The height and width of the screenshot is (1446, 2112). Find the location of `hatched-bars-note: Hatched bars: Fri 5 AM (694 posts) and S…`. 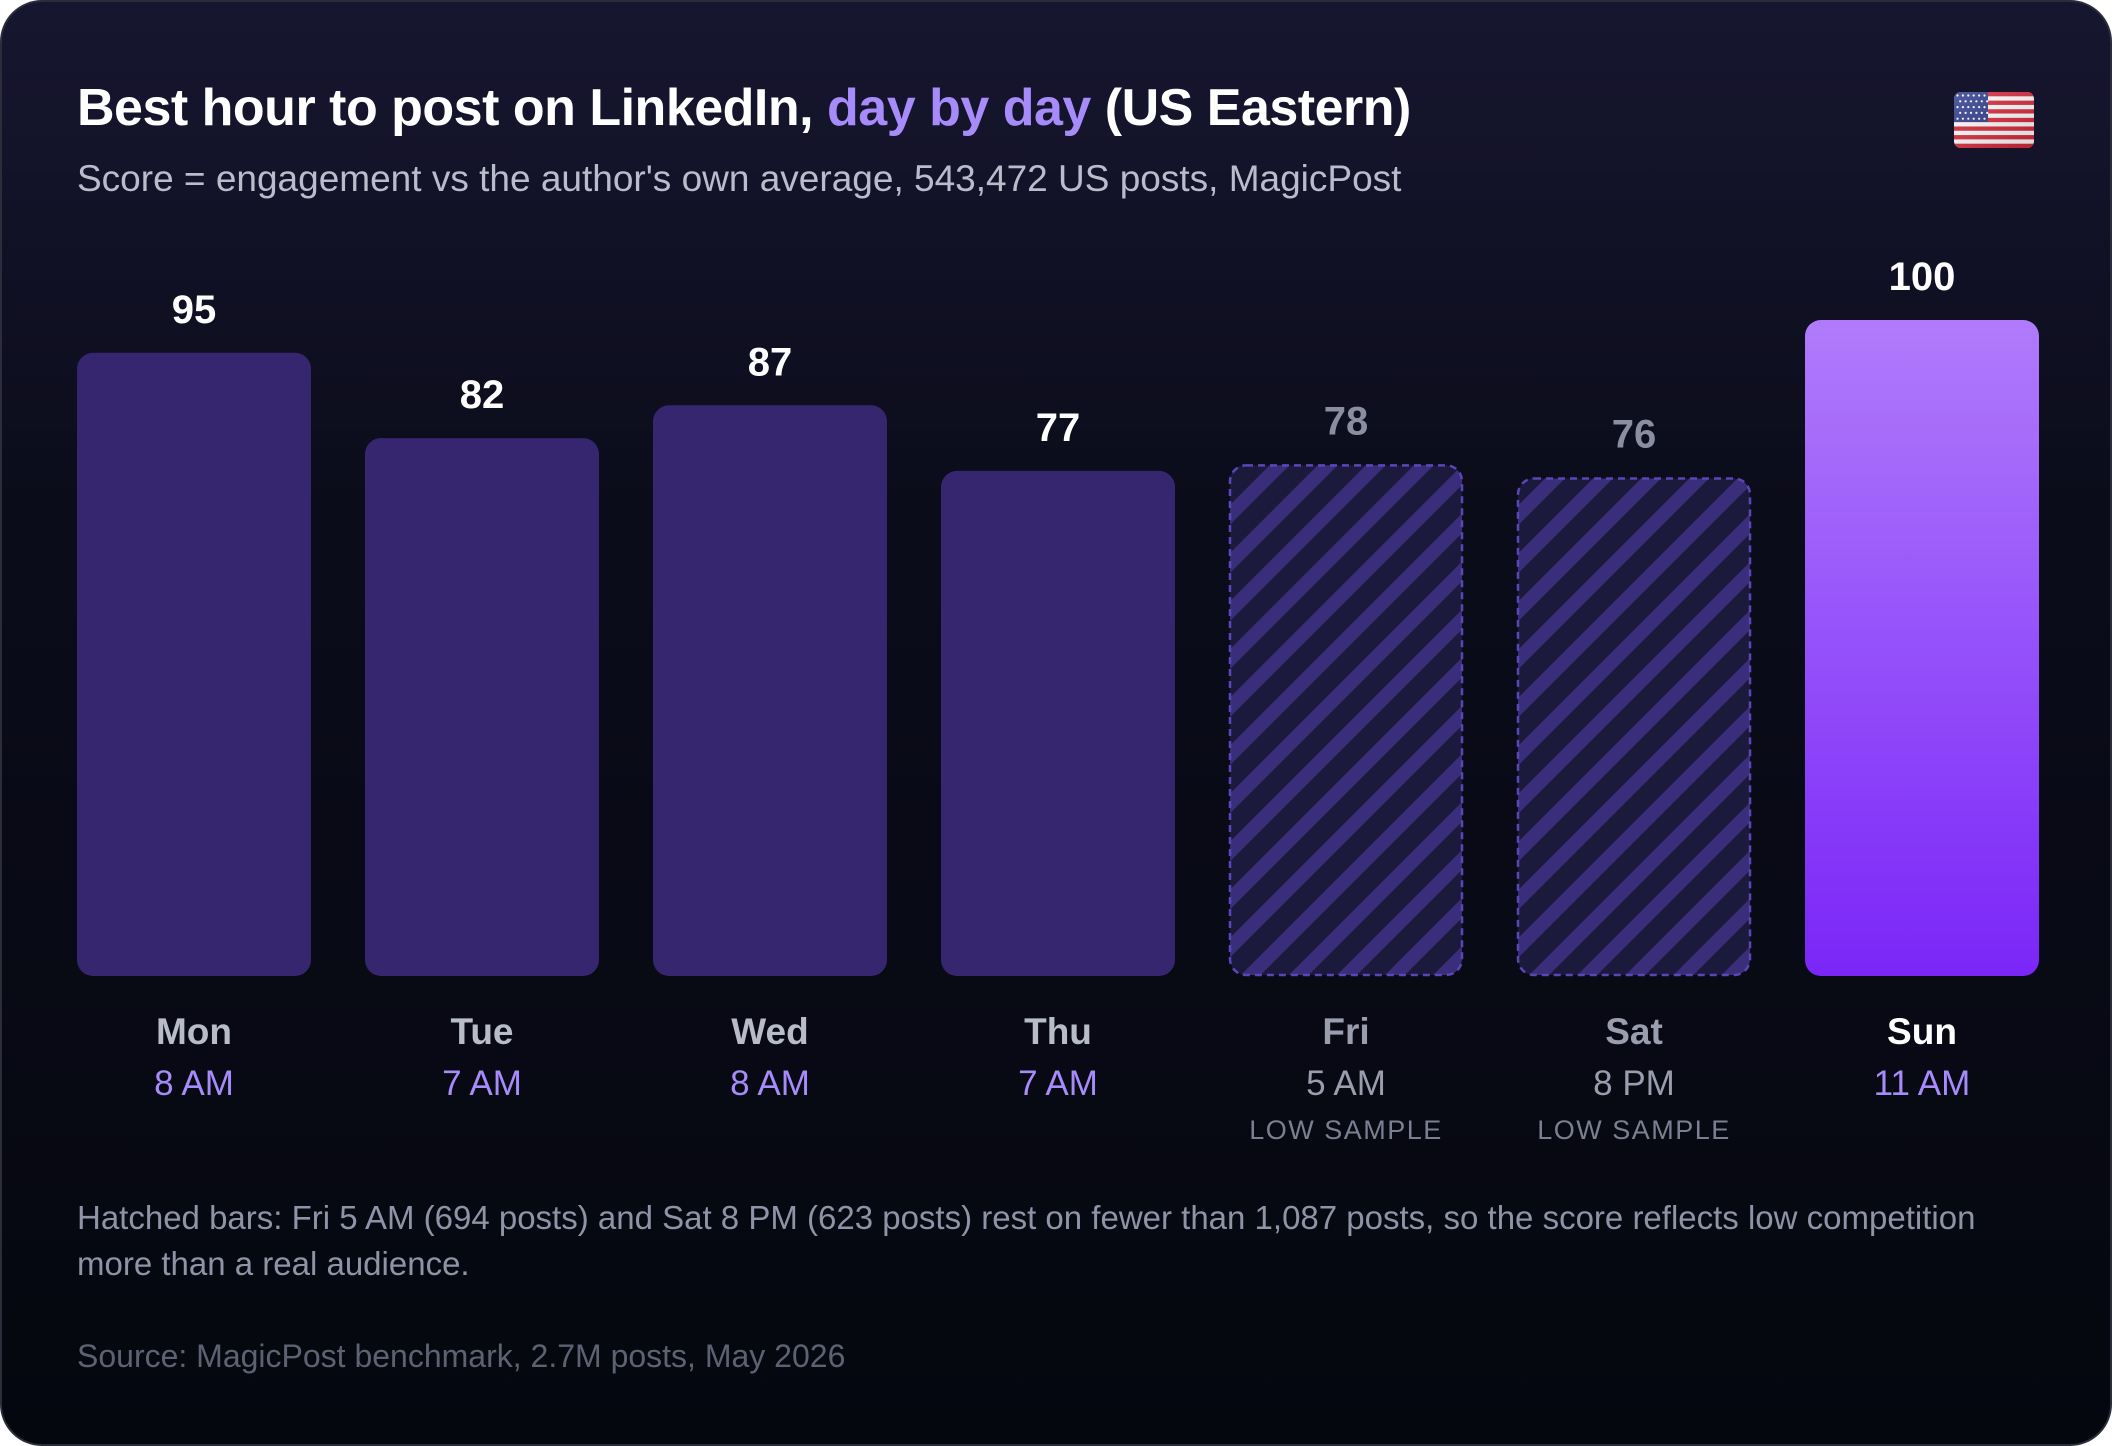

hatched-bars-note: Hatched bars: Fri 5 AM (694 posts) and S… is located at coordinates (1026, 1240).